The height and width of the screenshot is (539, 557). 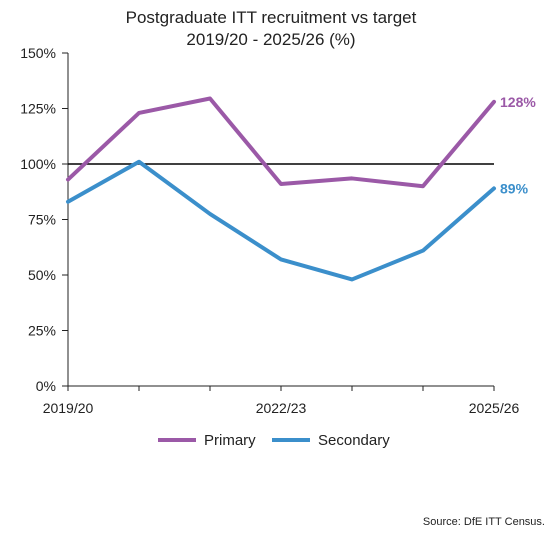 What do you see at coordinates (271, 17) in the screenshot?
I see `chart-title-line-1: Postgraduate ITT recruitment vs target` at bounding box center [271, 17].